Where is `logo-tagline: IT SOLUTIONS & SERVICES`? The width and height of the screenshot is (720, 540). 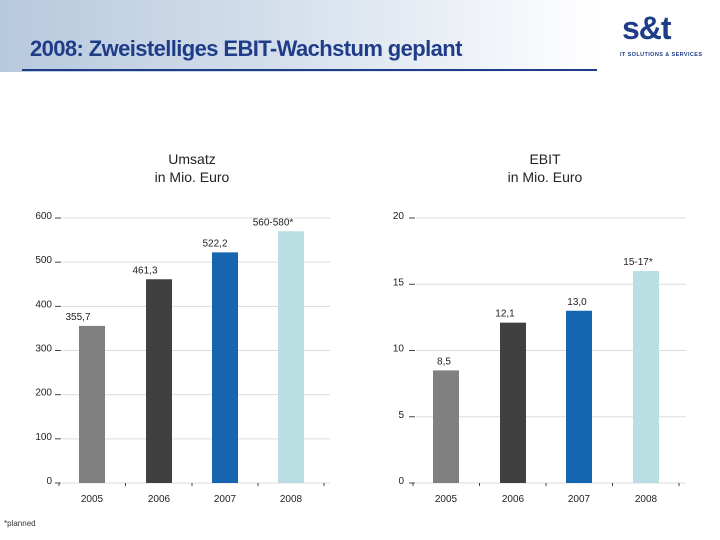 logo-tagline: IT SOLUTIONS & SERVICES is located at coordinates (661, 55).